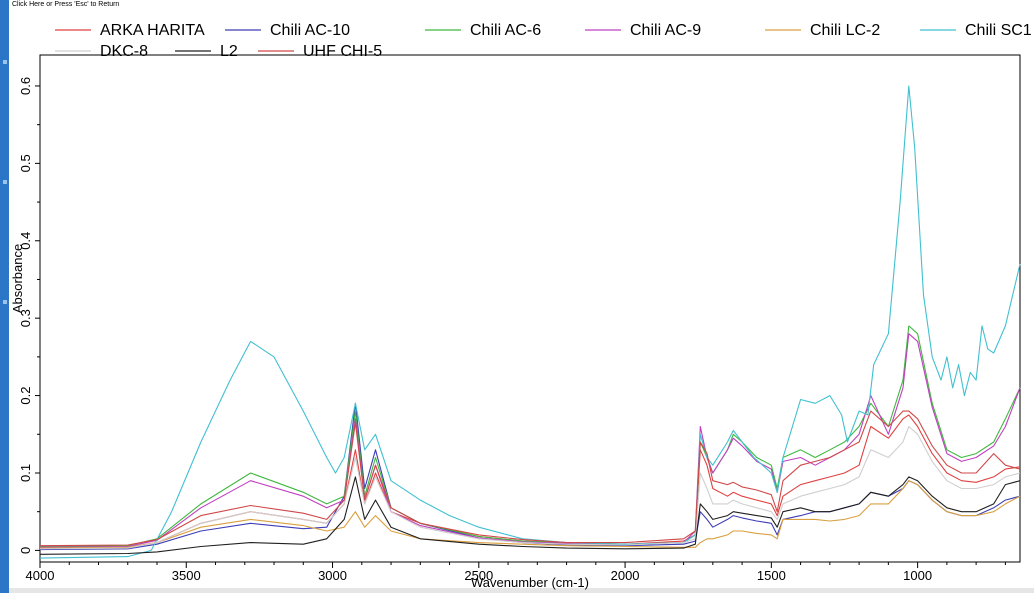 The width and height of the screenshot is (1034, 593). What do you see at coordinates (332, 575) in the screenshot?
I see `x-tick-label: 3000` at bounding box center [332, 575].